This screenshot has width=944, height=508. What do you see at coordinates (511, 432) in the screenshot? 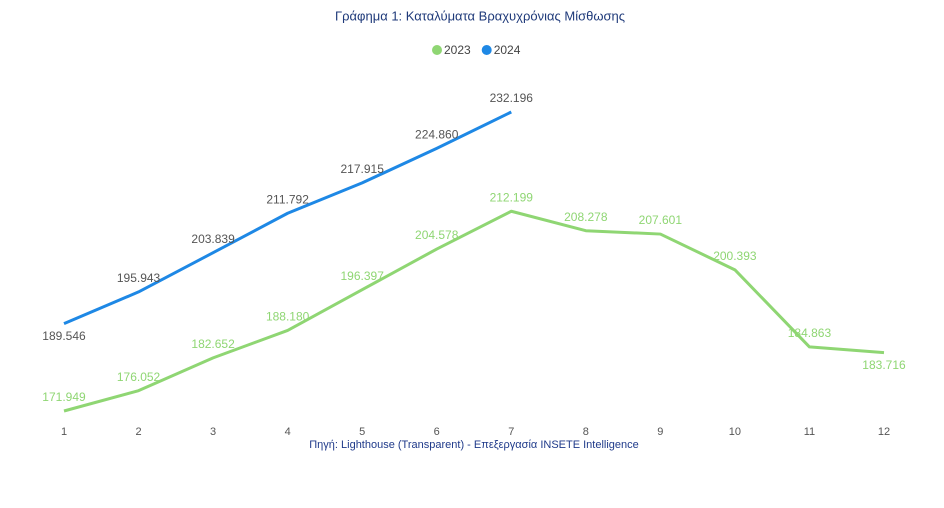
I see `x-tick-label: 7` at bounding box center [511, 432].